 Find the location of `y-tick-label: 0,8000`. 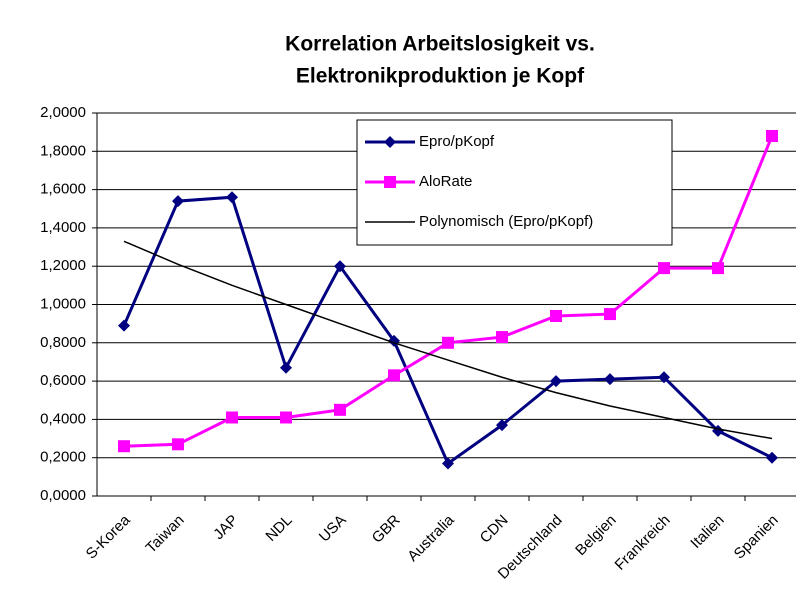

y-tick-label: 0,8000 is located at coordinates (63, 342).